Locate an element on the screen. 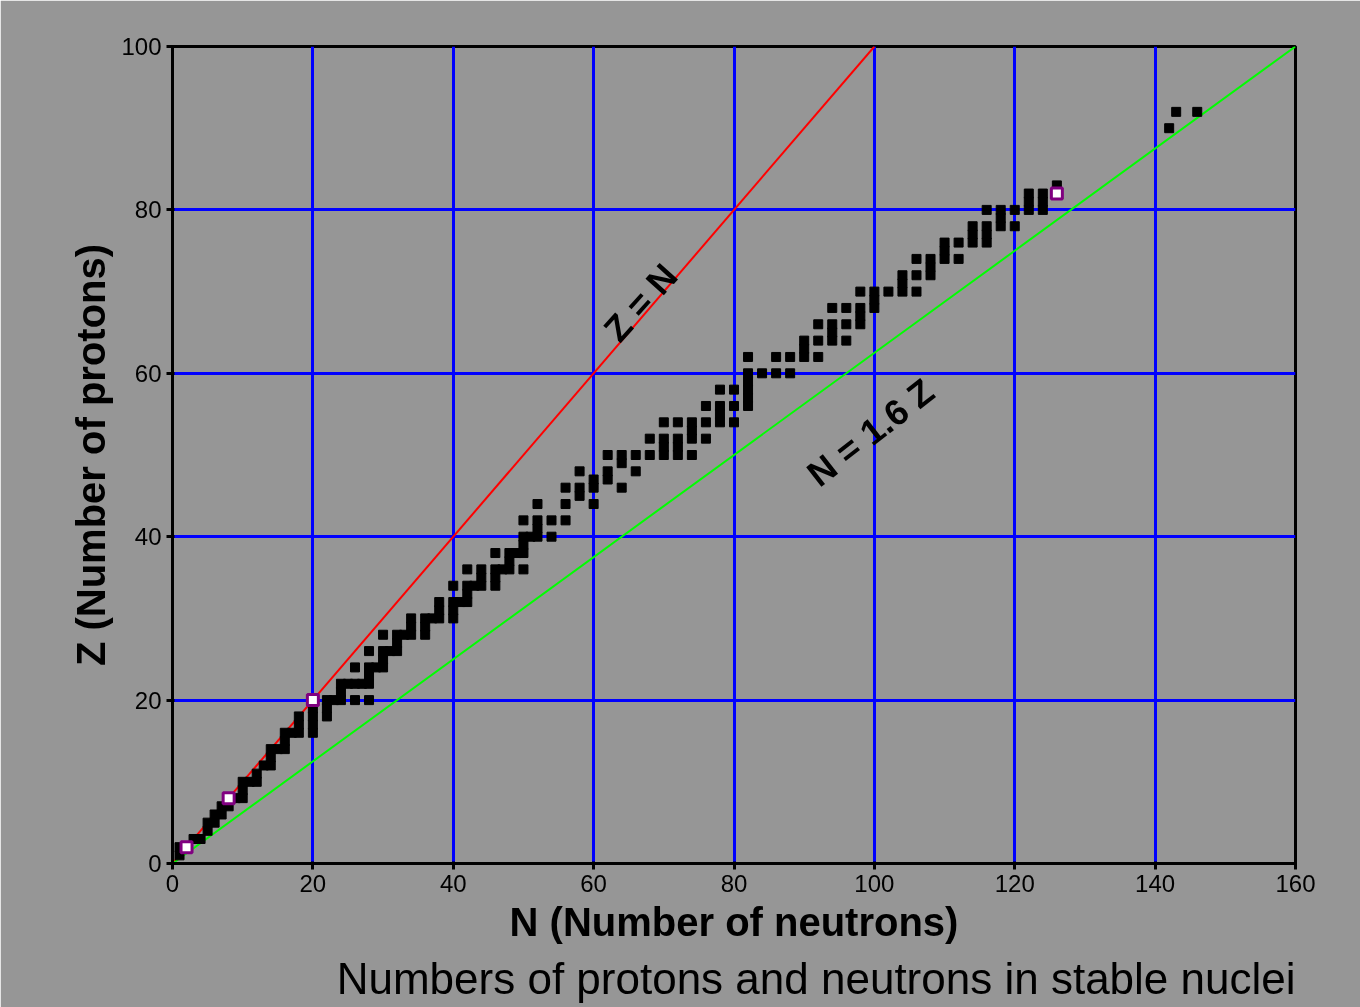 The height and width of the screenshot is (1007, 1360). x-tick-label: 100 is located at coordinates (874, 883).